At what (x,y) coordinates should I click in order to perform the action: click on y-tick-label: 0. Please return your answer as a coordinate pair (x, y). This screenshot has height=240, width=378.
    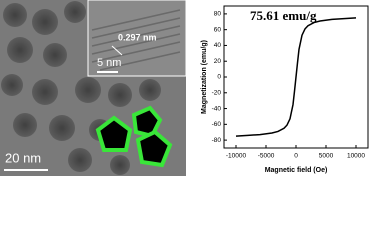
    Looking at the image, I should click on (219, 77).